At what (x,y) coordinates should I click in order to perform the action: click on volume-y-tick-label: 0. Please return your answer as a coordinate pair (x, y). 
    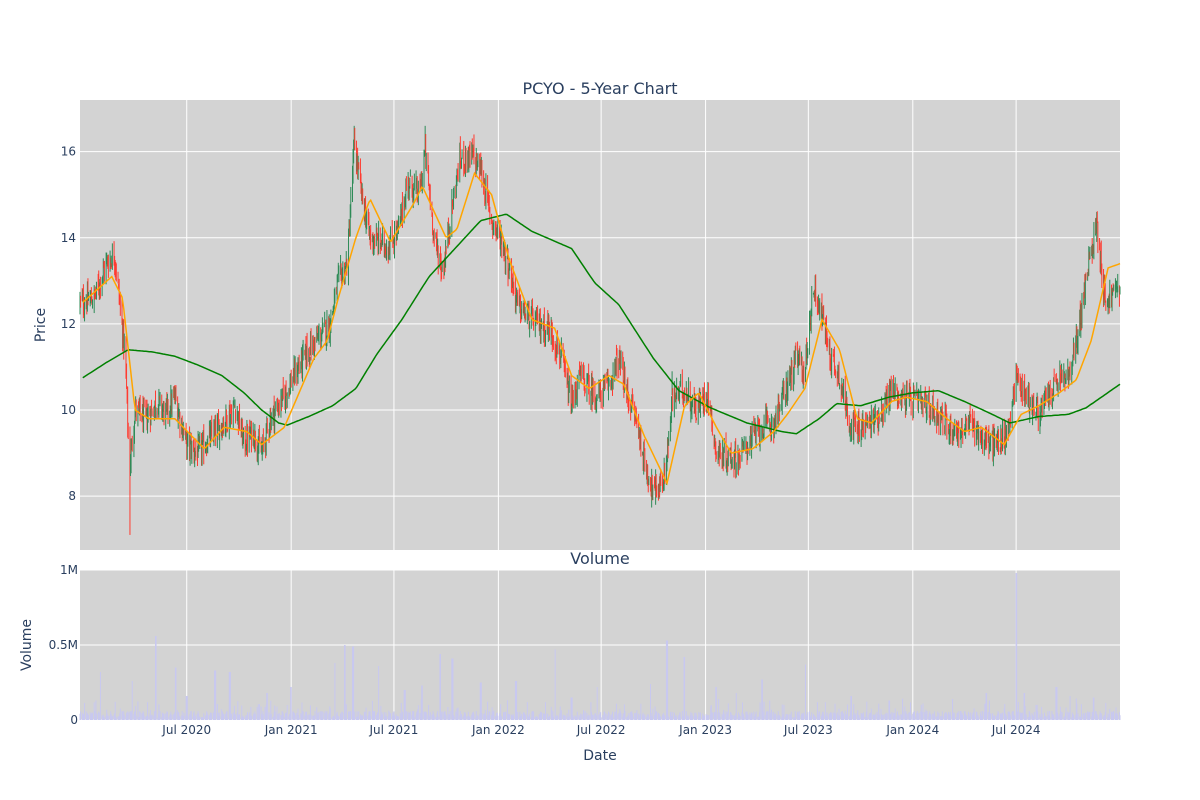
    Looking at the image, I should click on (74, 720).